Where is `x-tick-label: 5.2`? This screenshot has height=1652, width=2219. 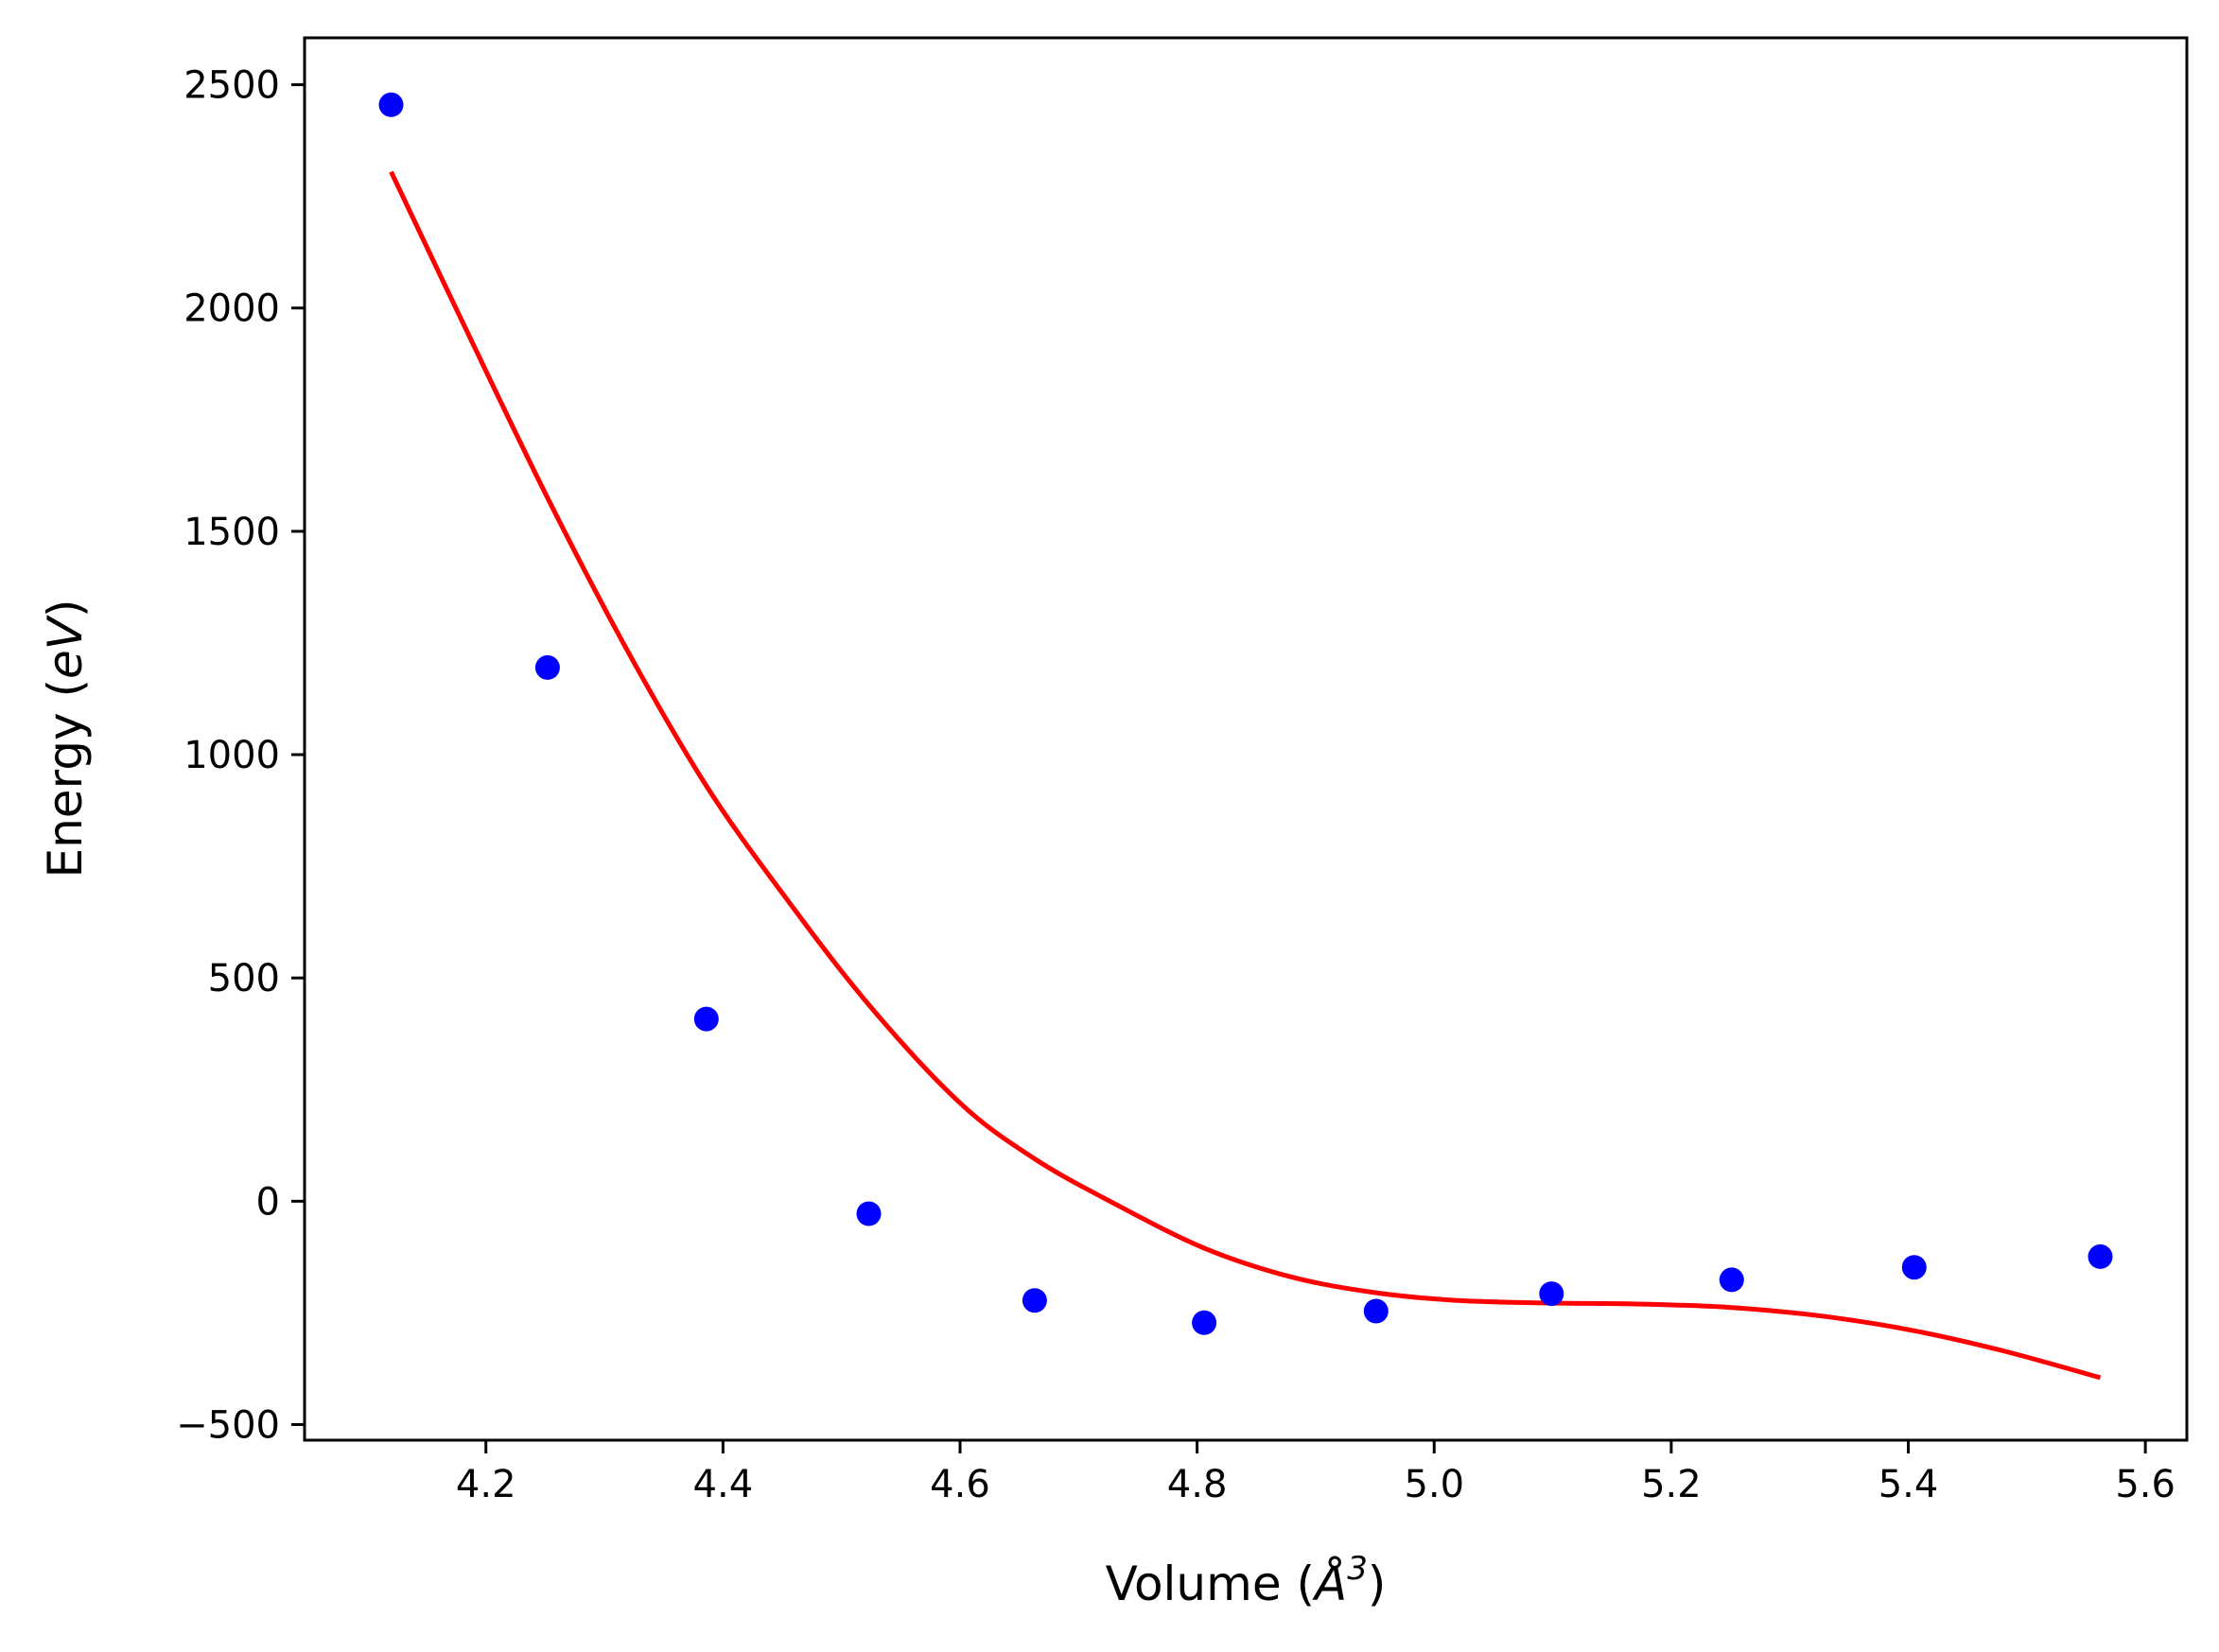
x-tick-label: 5.2 is located at coordinates (1672, 1485).